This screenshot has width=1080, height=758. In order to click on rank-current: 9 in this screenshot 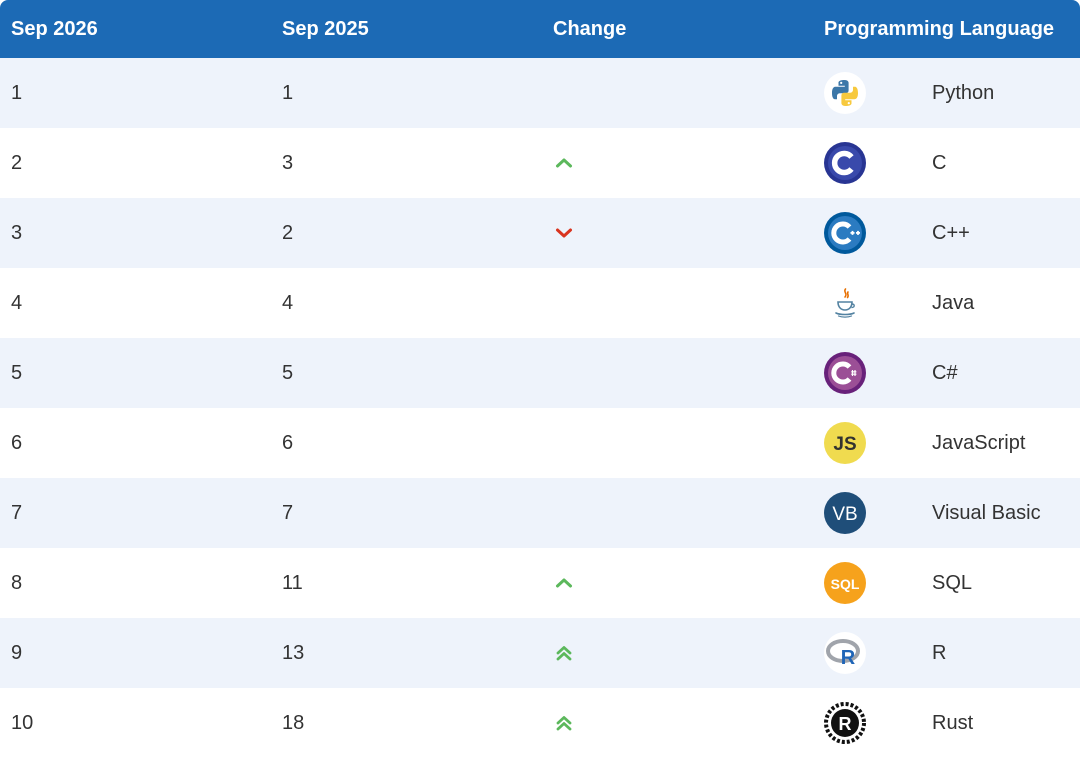, I will do `click(17, 653)`.